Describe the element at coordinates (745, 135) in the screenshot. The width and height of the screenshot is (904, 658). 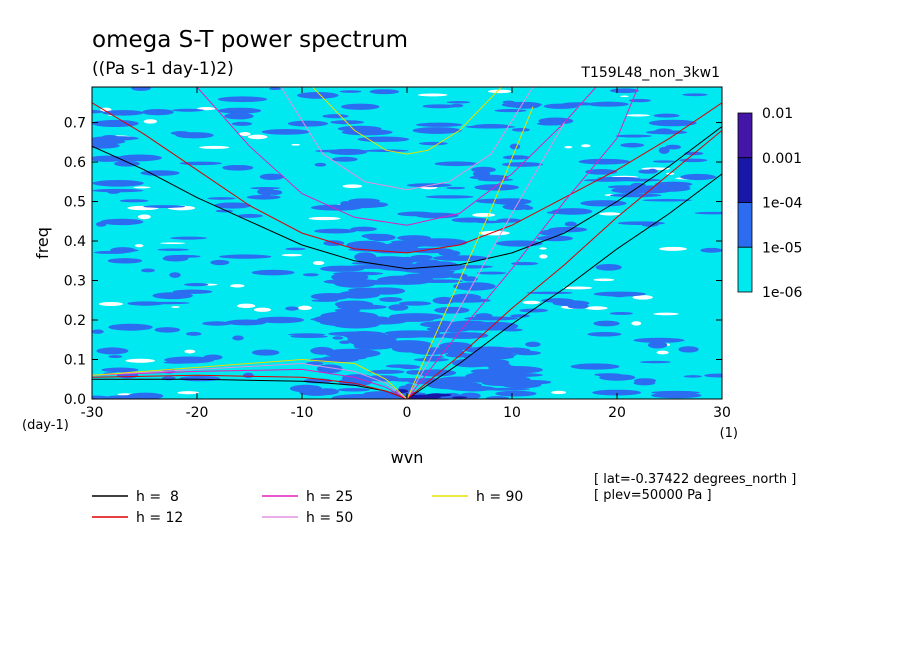
I see `colorbar-segment` at that location.